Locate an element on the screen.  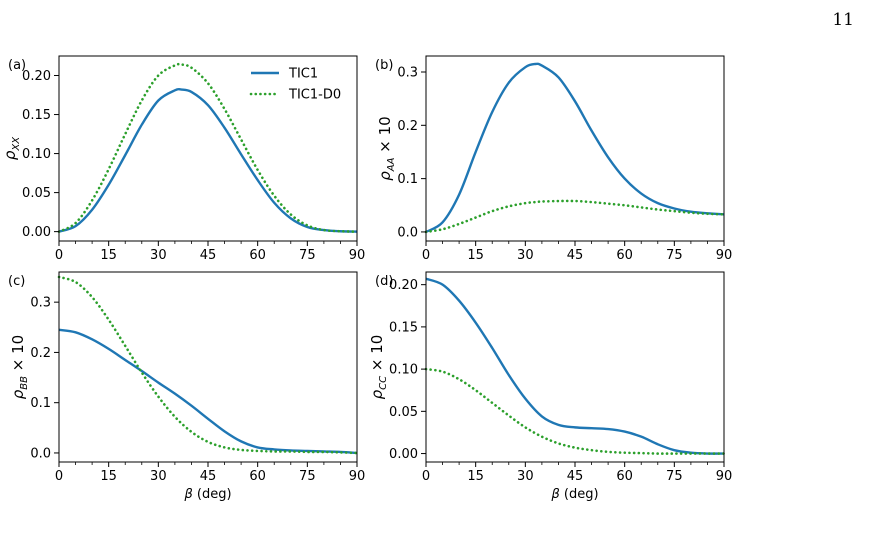
legend: TIC1 TIC1-D0 is located at coordinates (295, 85).